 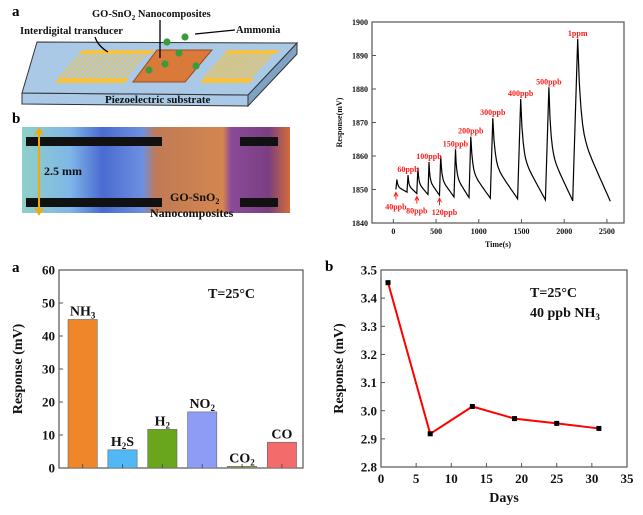 What do you see at coordinates (329, 267) in the screenshot?
I see `stability-panel-label: b` at bounding box center [329, 267].